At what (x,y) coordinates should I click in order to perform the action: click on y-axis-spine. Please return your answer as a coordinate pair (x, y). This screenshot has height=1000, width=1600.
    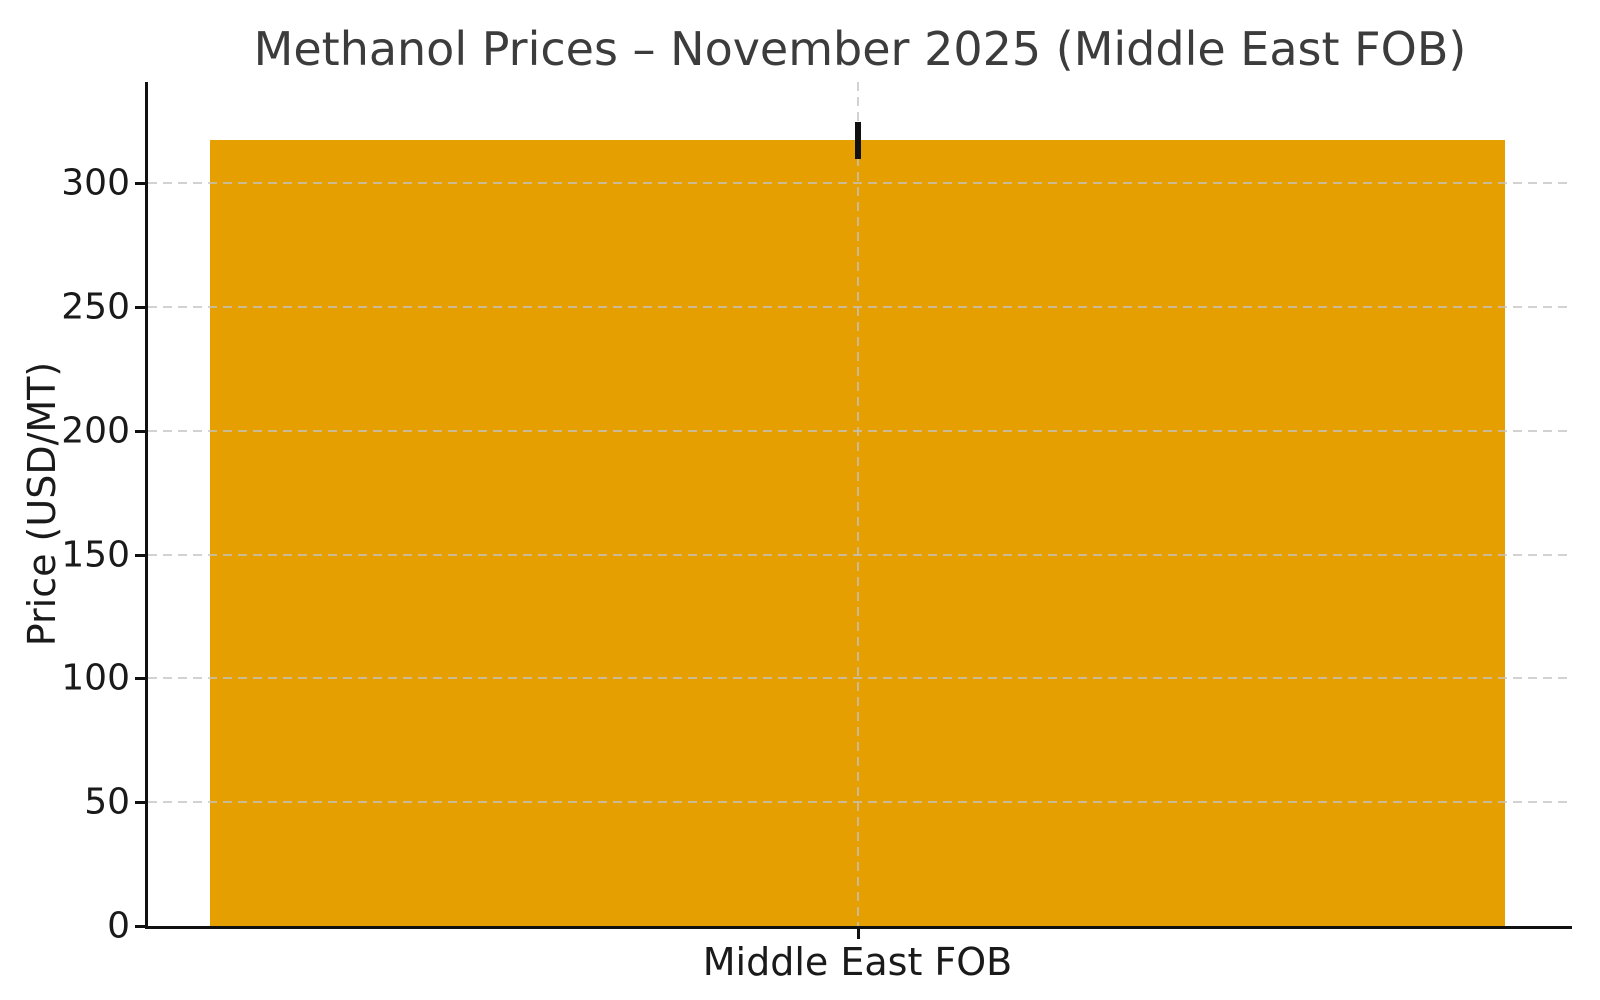
    Looking at the image, I should click on (146, 505).